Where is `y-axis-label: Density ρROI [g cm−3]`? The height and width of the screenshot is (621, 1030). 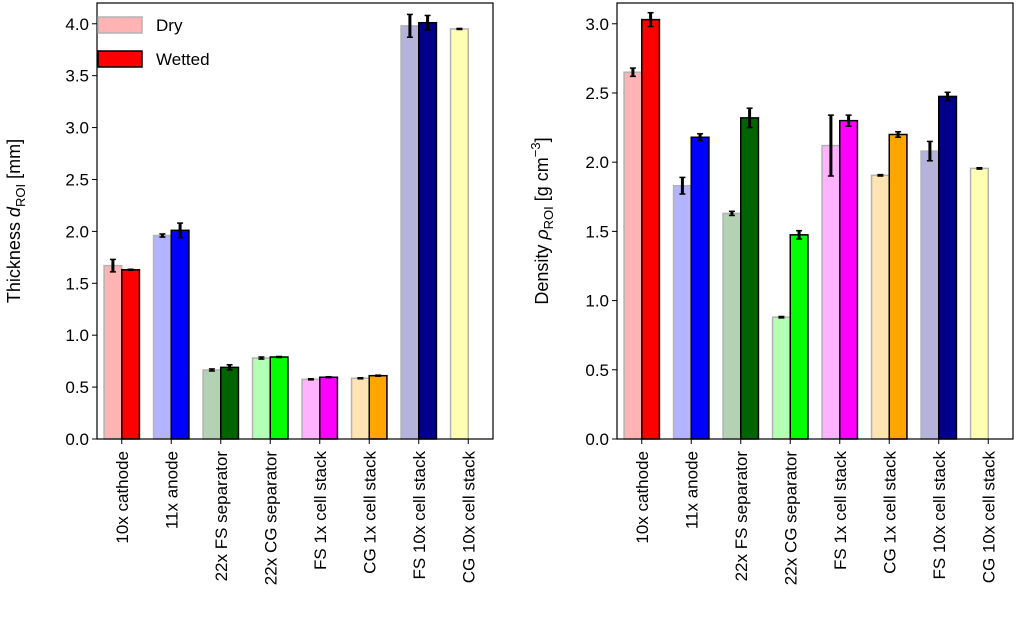 y-axis-label: Density ρROI [g cm−3] is located at coordinates (542, 220).